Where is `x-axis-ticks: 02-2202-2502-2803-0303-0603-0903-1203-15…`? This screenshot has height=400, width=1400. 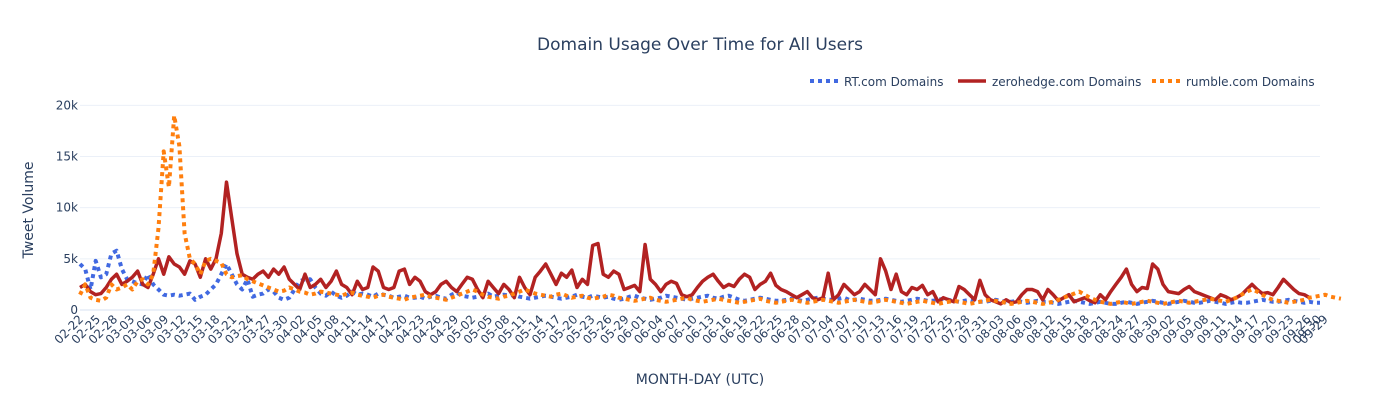 x-axis-ticks: 02-2202-2502-2803-0303-0603-0903-1203-15… is located at coordinates (691, 329).